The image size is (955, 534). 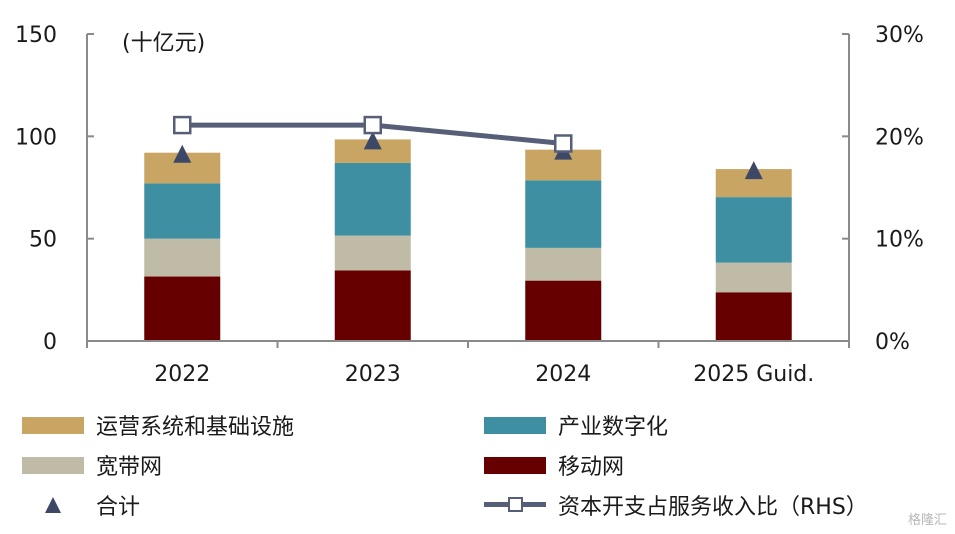 What do you see at coordinates (563, 374) in the screenshot?
I see `x-tick-label: 2024` at bounding box center [563, 374].